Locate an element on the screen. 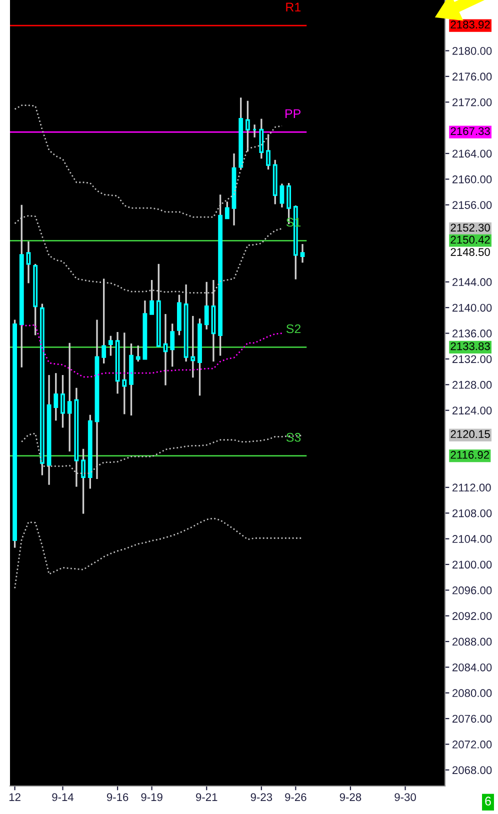 Image resolution: width=498 pixels, height=814 pixels. x-tick-label: 9-23 is located at coordinates (261, 797).